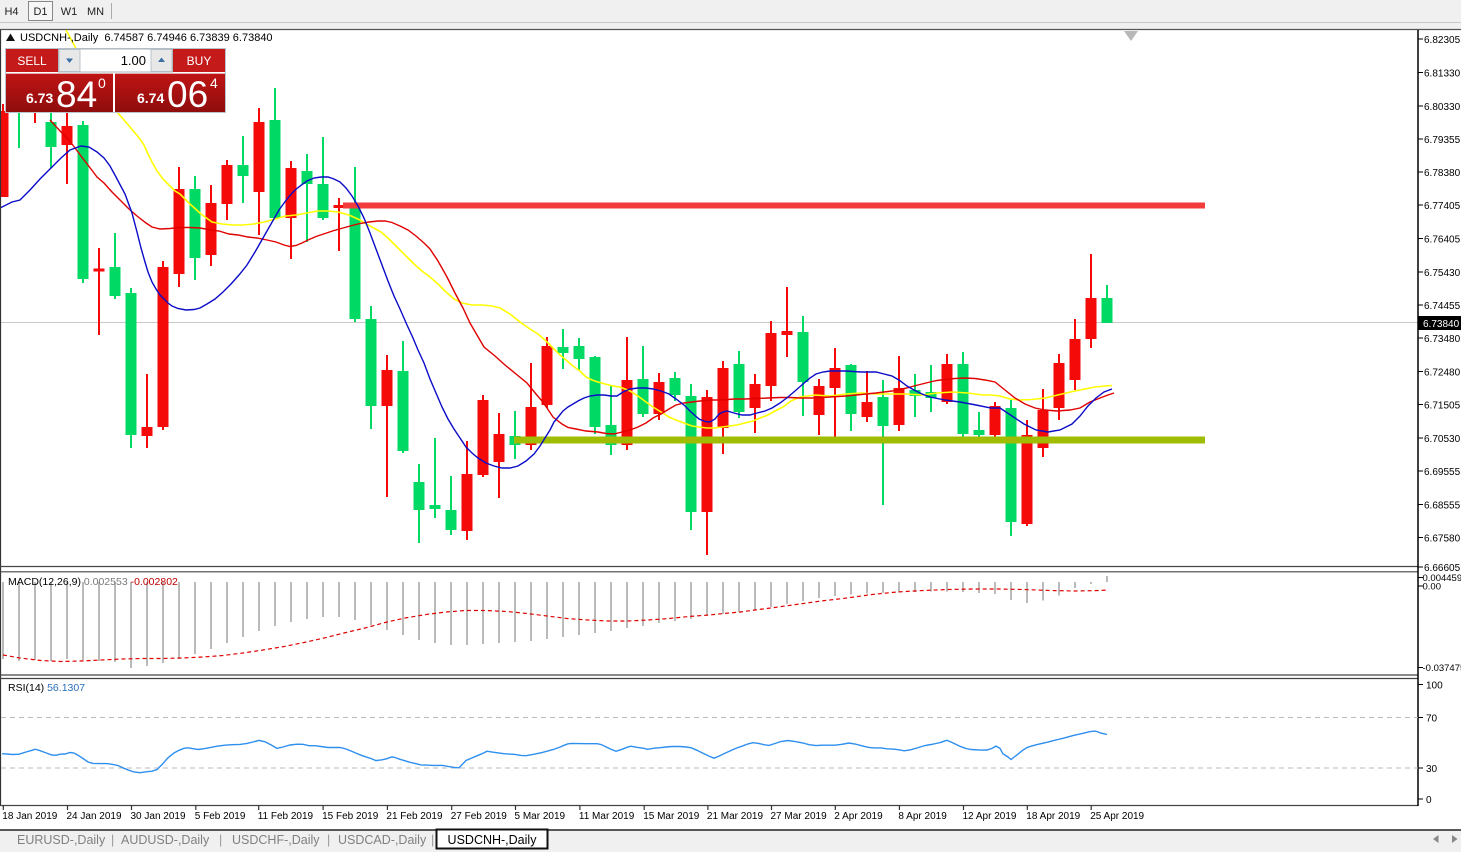  I want to click on svg-text: 6.71505, so click(1442, 406).